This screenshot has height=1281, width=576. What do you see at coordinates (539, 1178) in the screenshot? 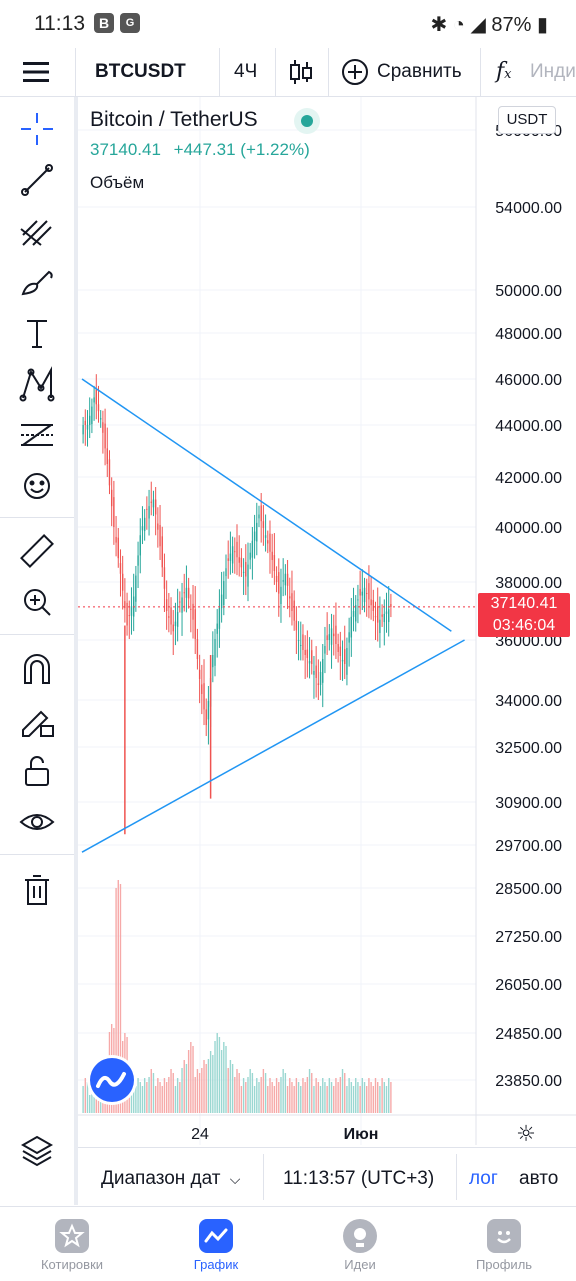
I see `auto-scale-toggle: авто` at bounding box center [539, 1178].